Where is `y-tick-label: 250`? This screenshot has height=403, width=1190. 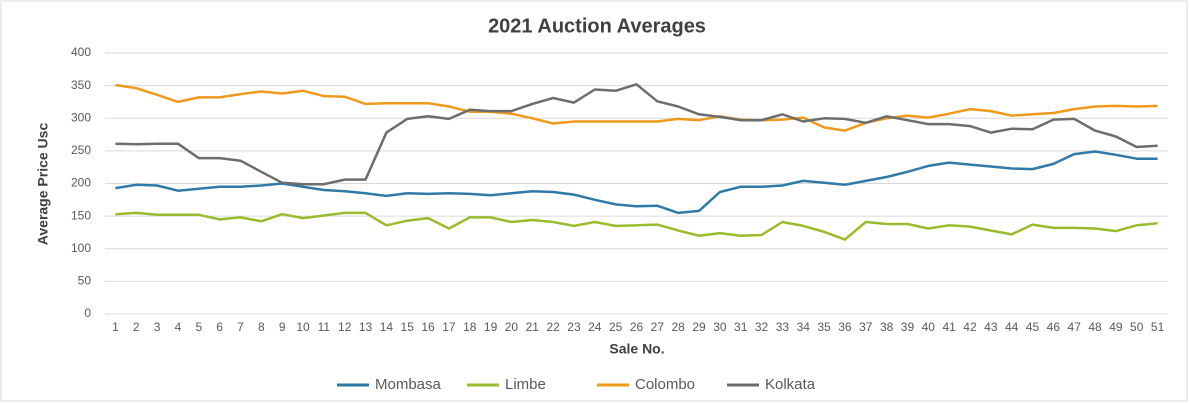 y-tick-label: 250 is located at coordinates (81, 150).